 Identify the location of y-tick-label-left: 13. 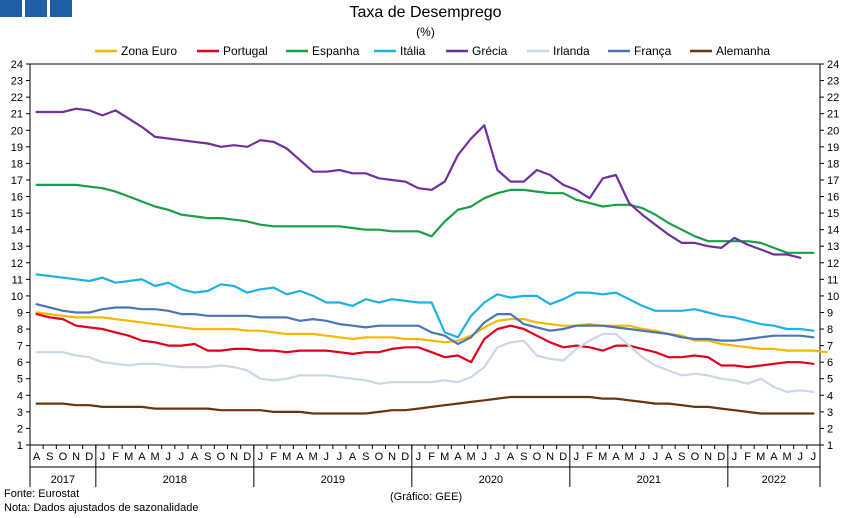
(17, 247).